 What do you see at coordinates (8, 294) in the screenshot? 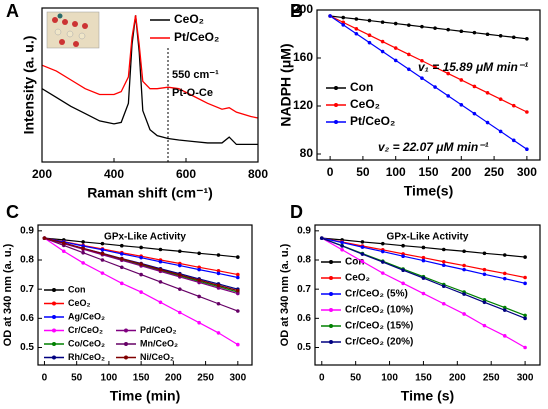
I see `y-axis-label: OD at 340 nm (a. u.)` at bounding box center [8, 294].